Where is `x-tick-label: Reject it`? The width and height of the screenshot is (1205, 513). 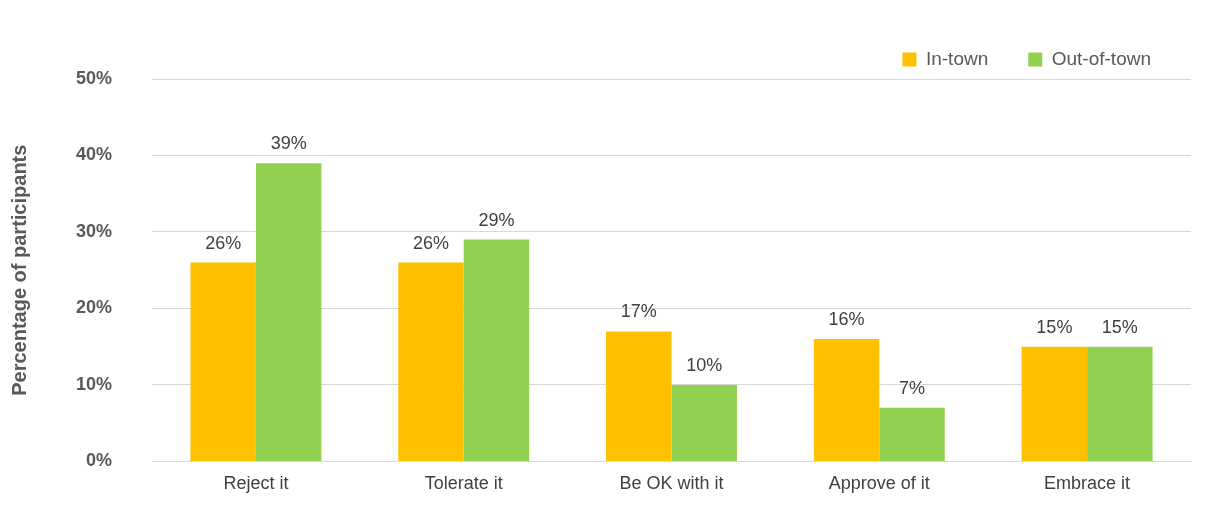 x-tick-label: Reject it is located at coordinates (256, 483).